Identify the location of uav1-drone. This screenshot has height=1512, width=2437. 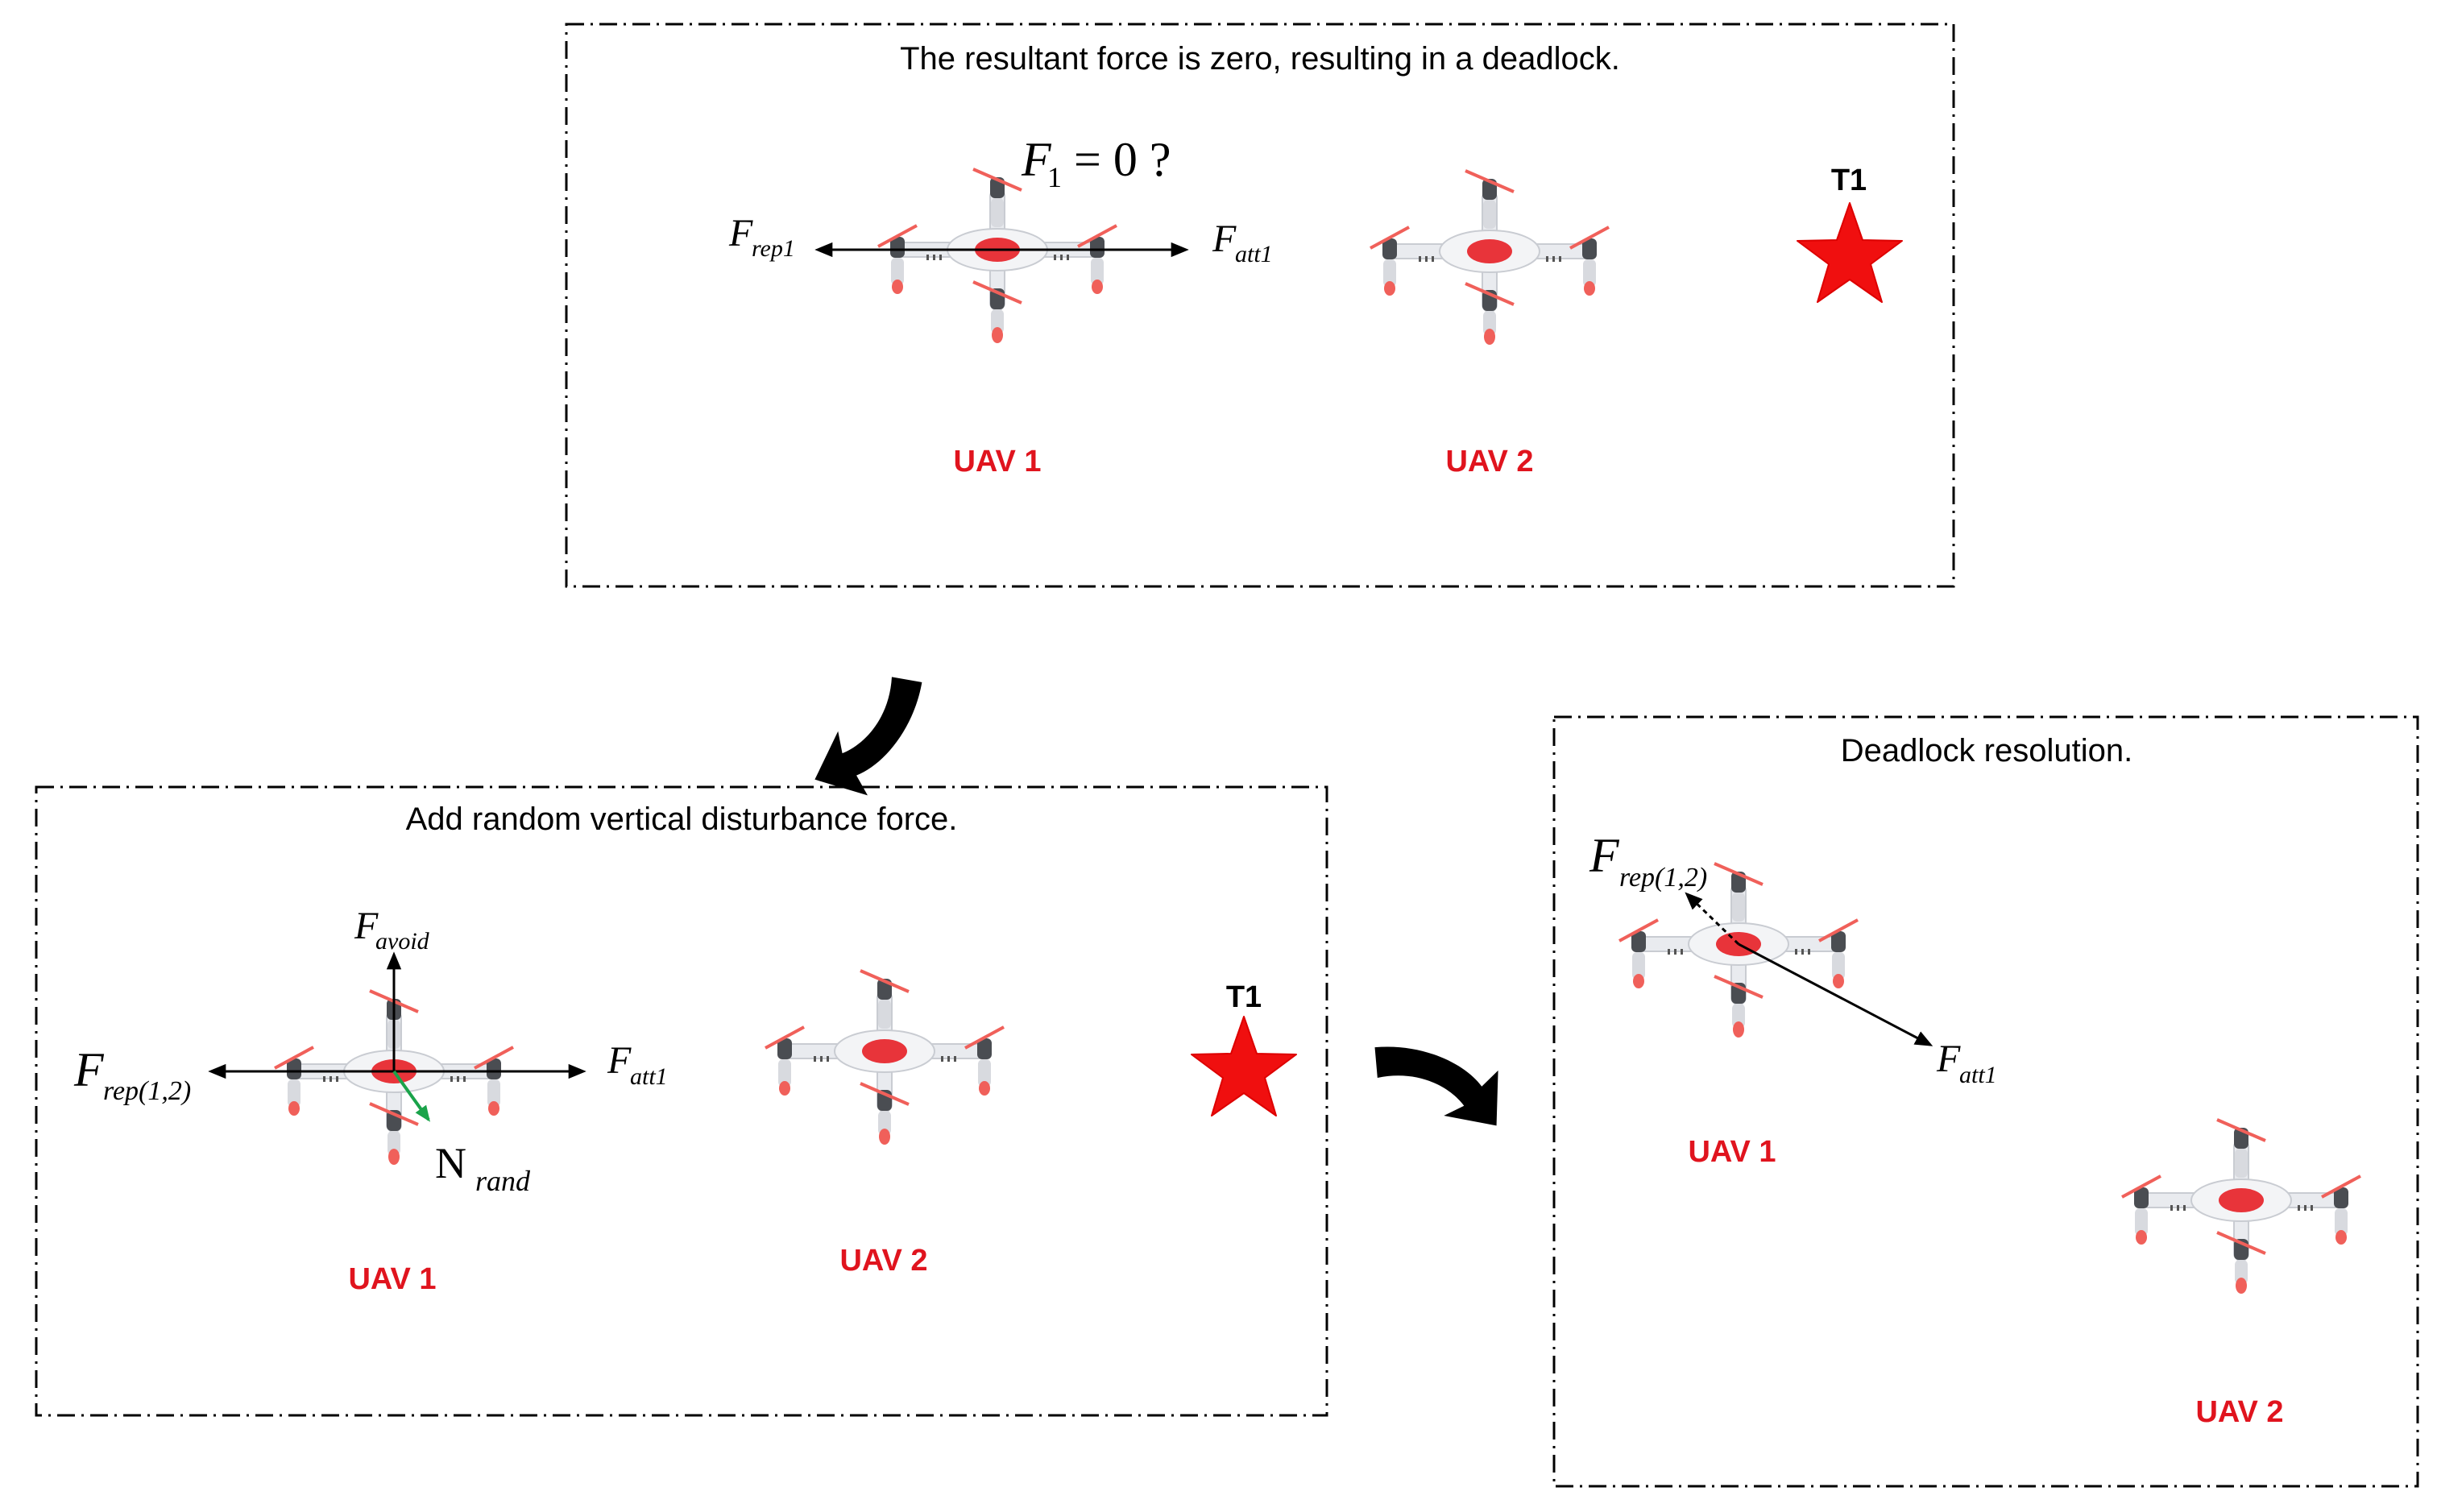
(997, 257).